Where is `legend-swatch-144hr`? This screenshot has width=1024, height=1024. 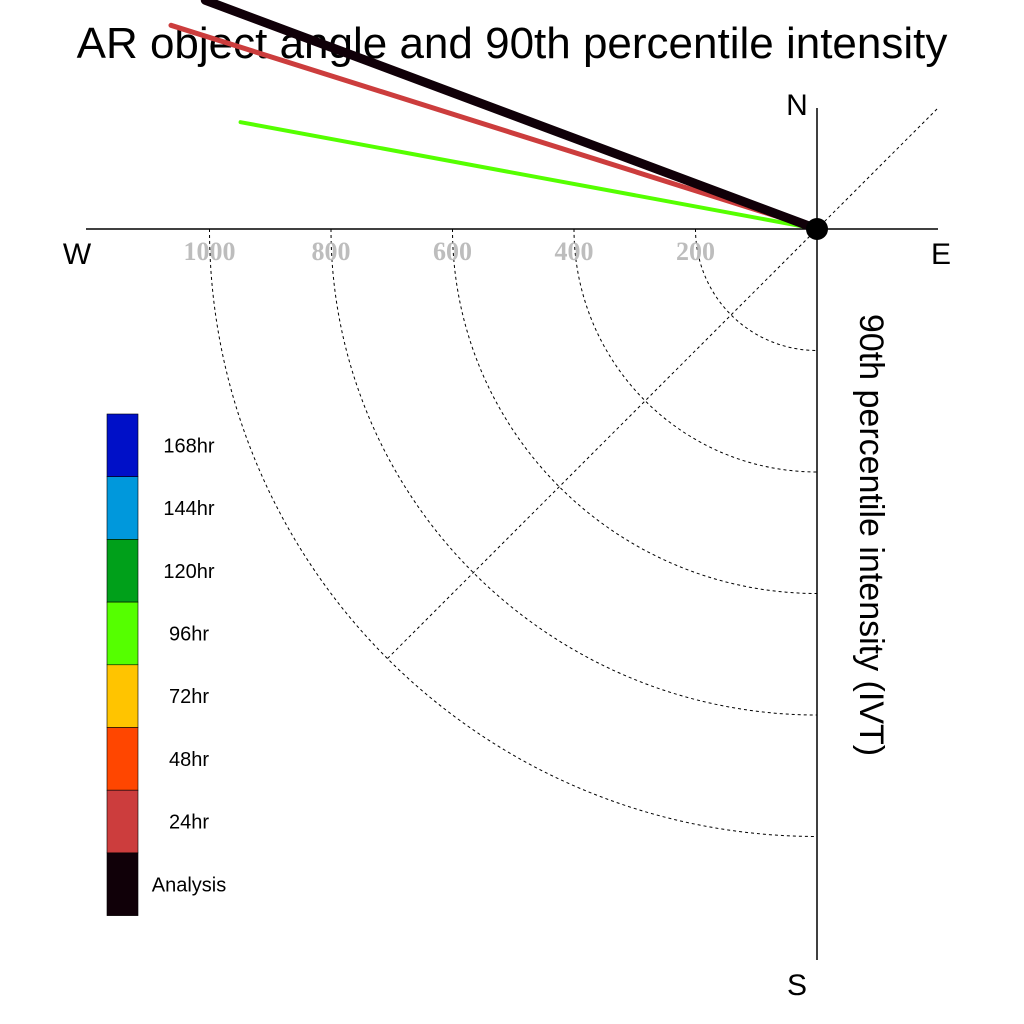 legend-swatch-144hr is located at coordinates (122, 508).